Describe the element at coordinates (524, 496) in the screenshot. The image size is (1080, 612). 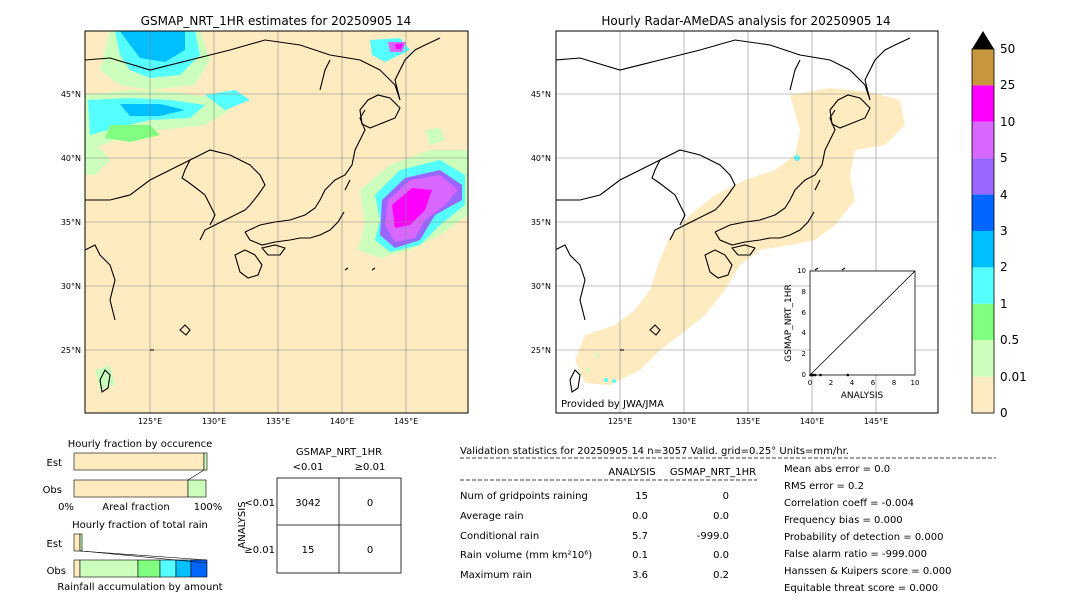
I see `validation-row-label: Num of gridpoints raining` at that location.